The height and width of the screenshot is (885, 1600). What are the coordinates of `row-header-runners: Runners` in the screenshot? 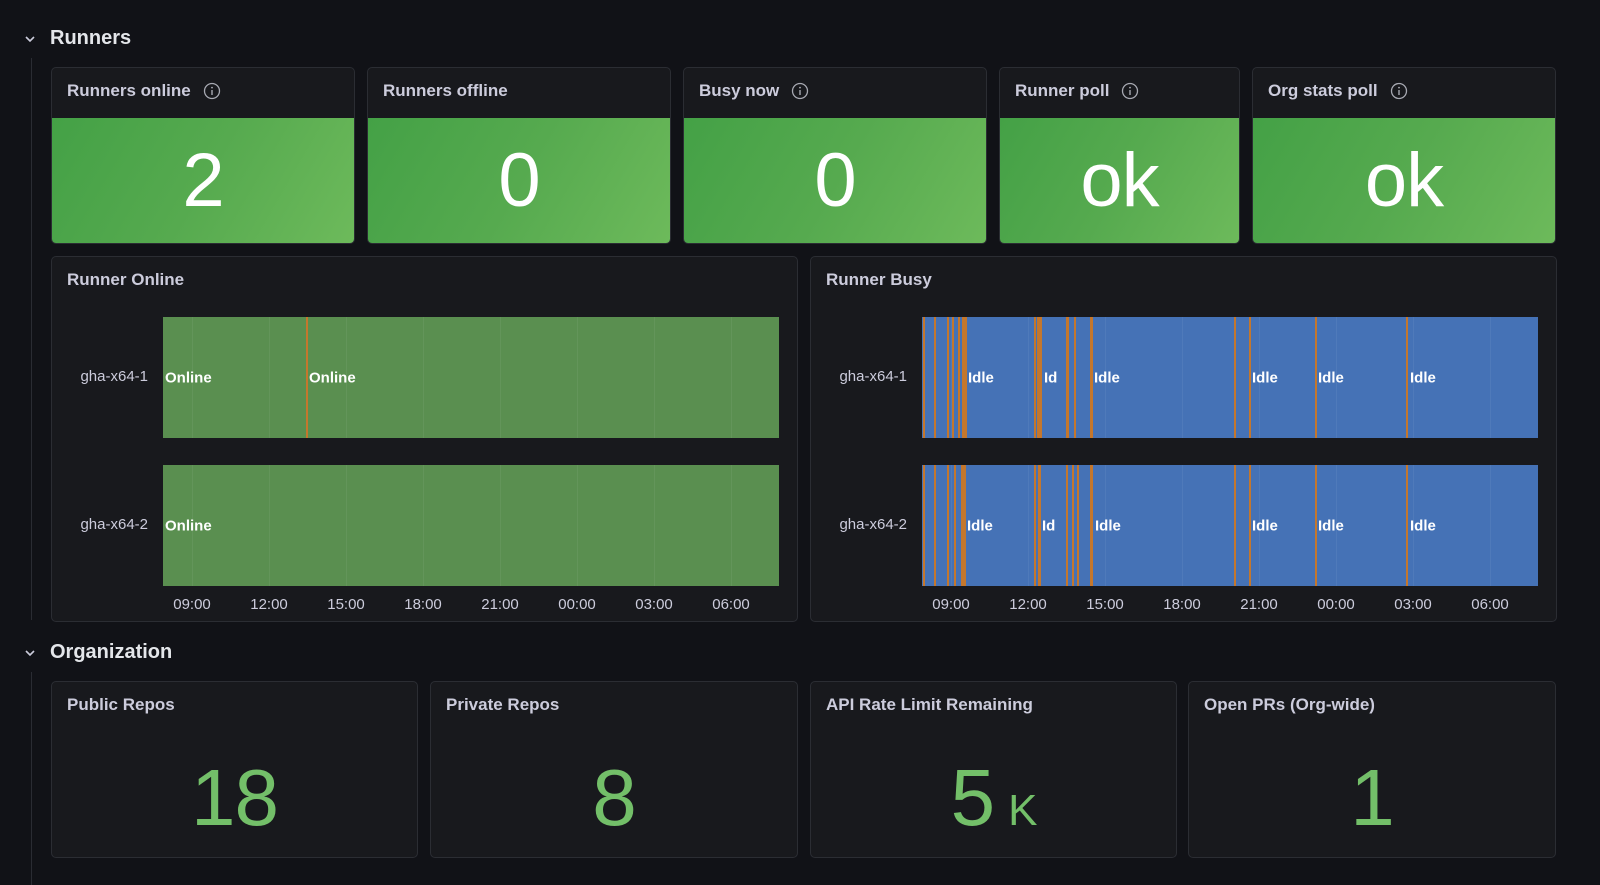 It's located at (75, 38).